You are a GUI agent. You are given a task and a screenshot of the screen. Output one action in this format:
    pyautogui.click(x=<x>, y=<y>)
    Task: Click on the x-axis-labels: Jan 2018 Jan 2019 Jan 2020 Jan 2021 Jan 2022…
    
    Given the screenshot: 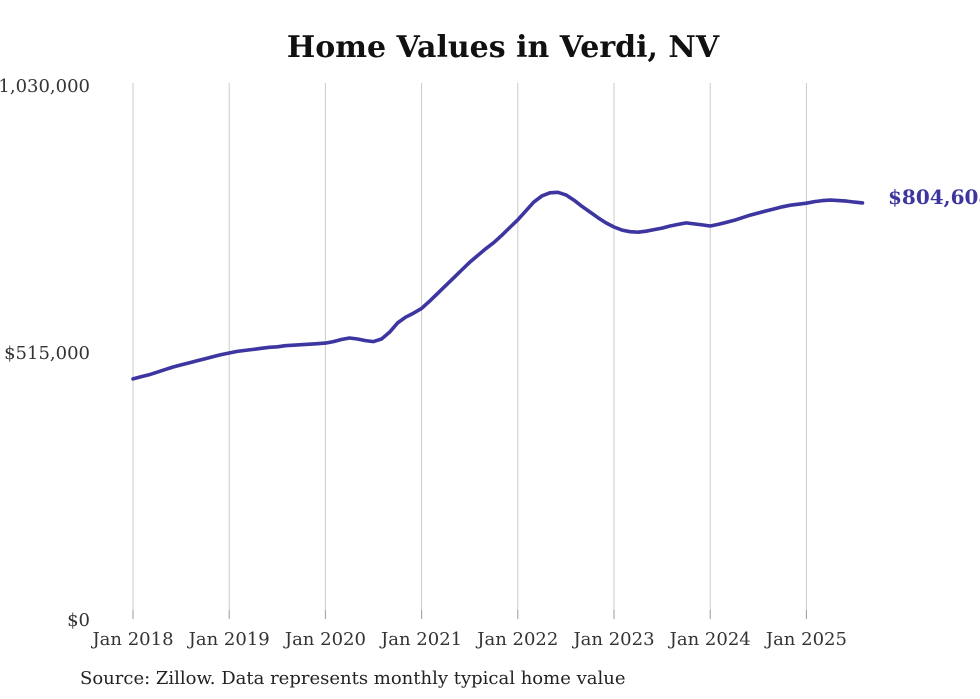 What is the action you would take?
    pyautogui.click(x=468, y=639)
    